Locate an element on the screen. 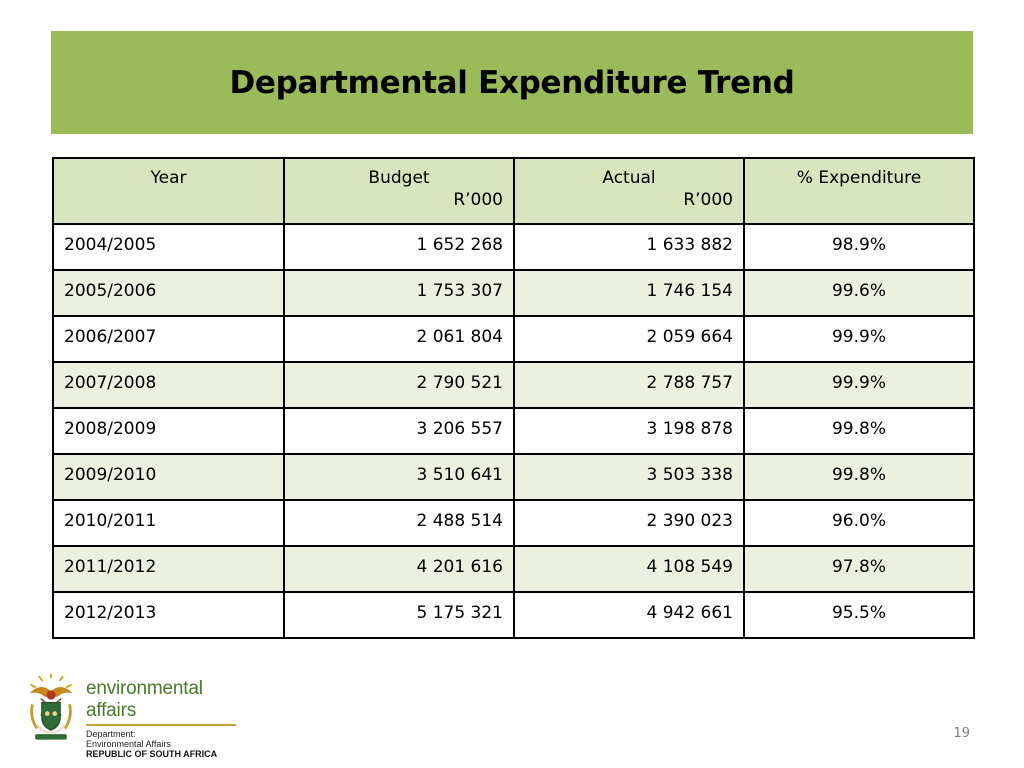 The image size is (1024, 768). header-actual-label: Actual is located at coordinates (629, 178).